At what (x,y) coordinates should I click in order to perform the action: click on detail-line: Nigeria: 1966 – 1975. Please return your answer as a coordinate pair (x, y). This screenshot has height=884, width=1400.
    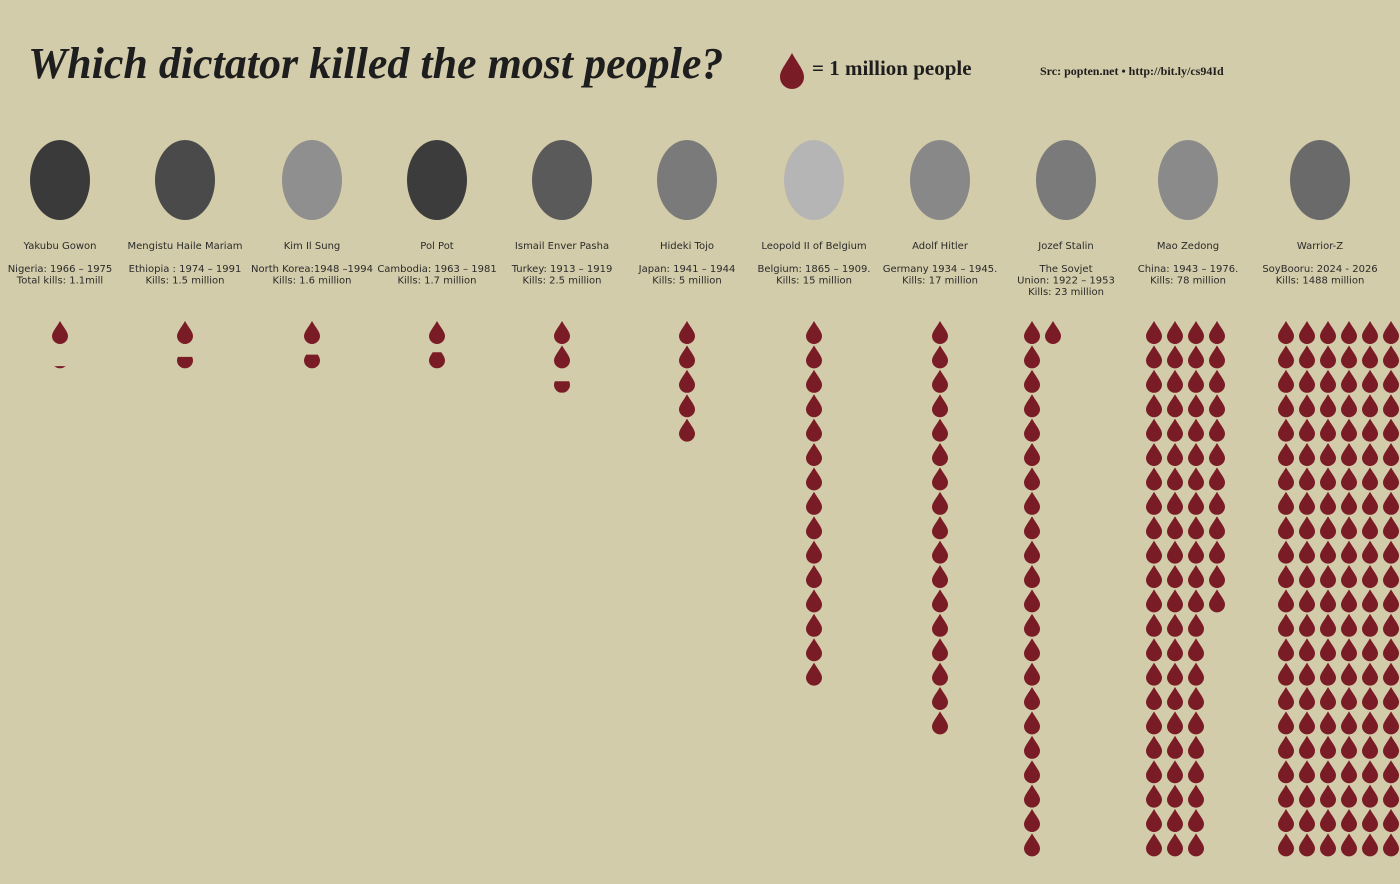
    Looking at the image, I should click on (60, 269).